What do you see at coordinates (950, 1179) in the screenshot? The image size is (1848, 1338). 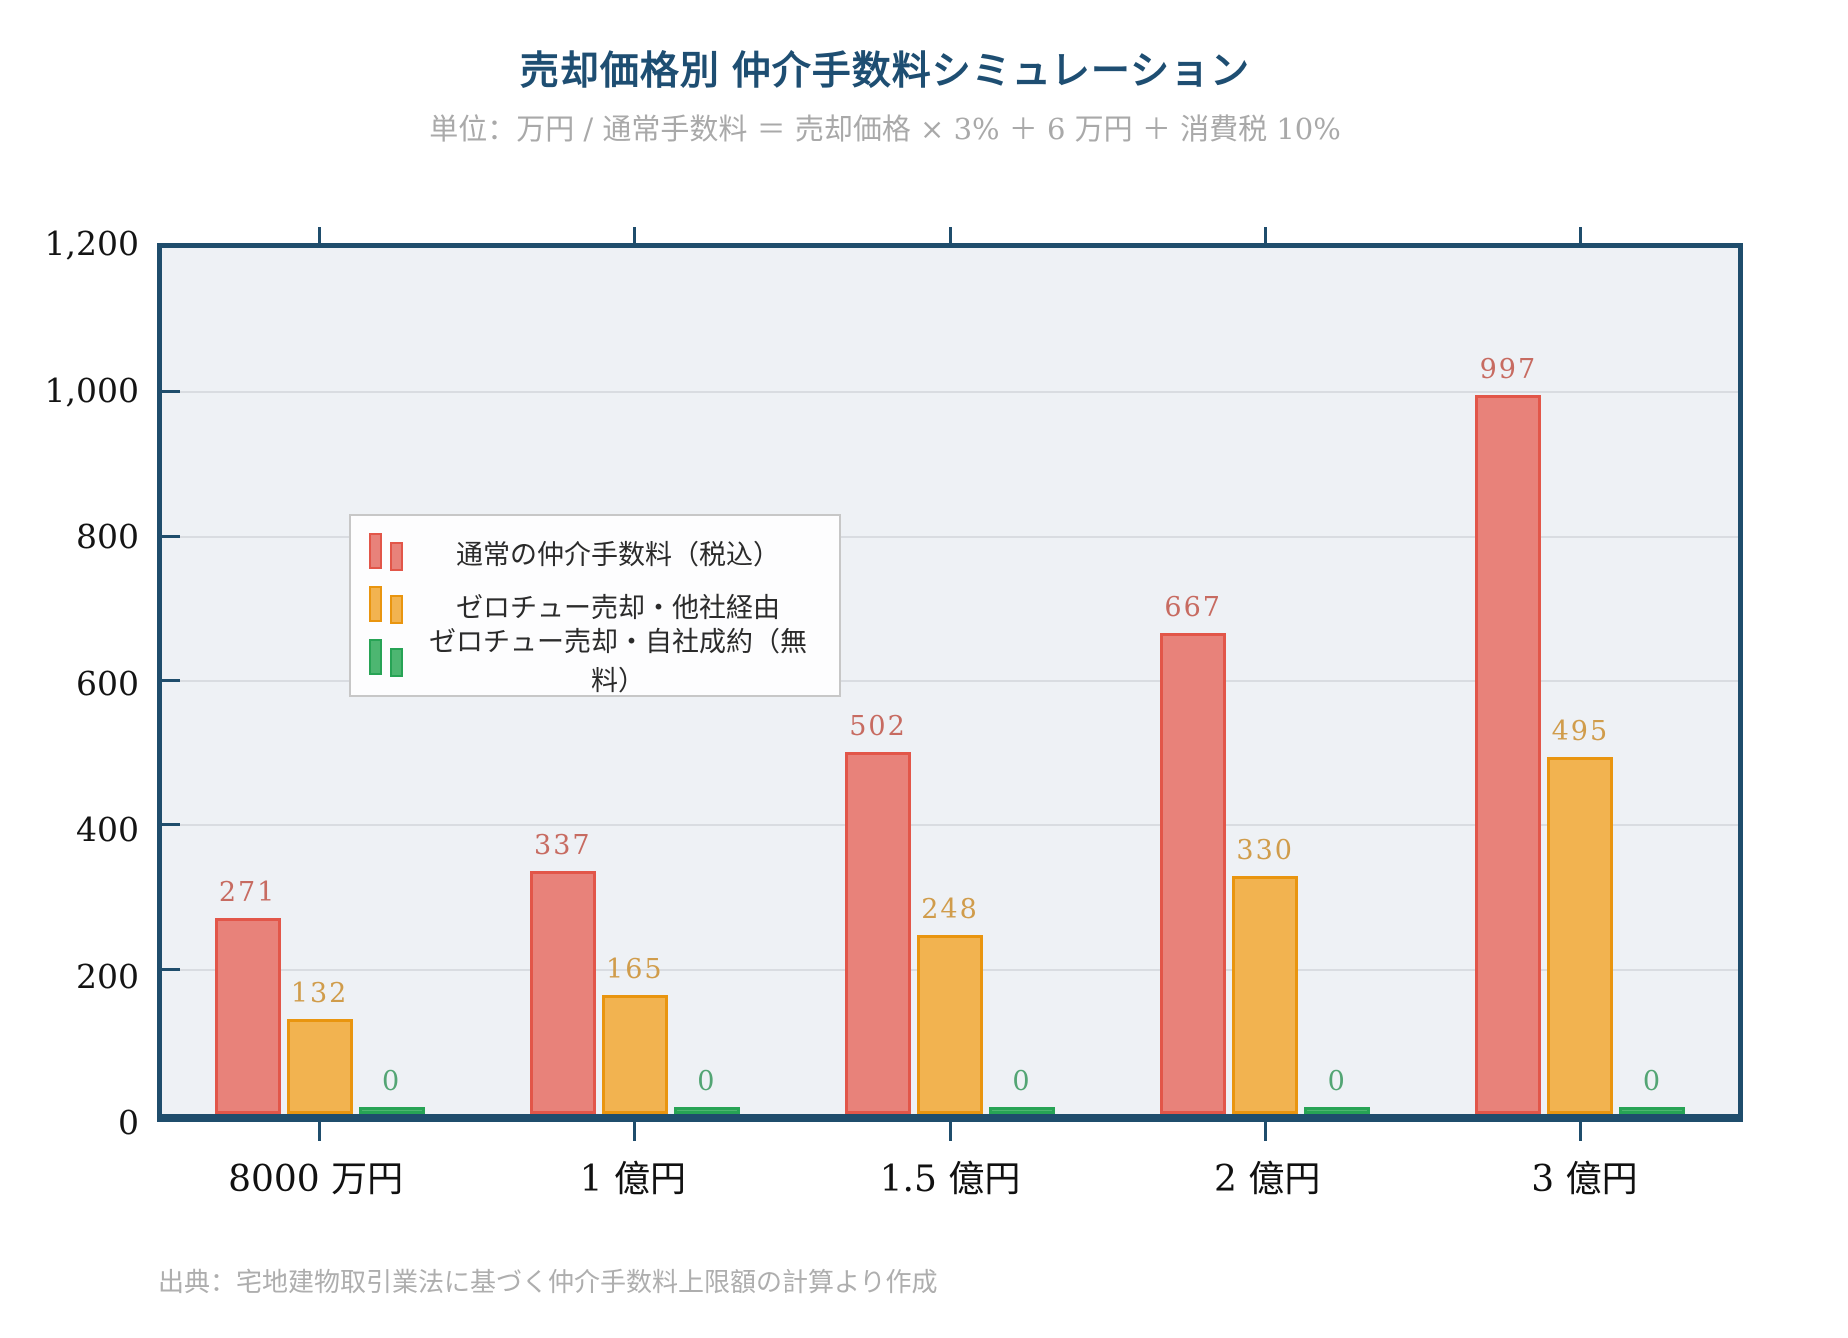 I see `x-tick-label: 1.5 億円` at bounding box center [950, 1179].